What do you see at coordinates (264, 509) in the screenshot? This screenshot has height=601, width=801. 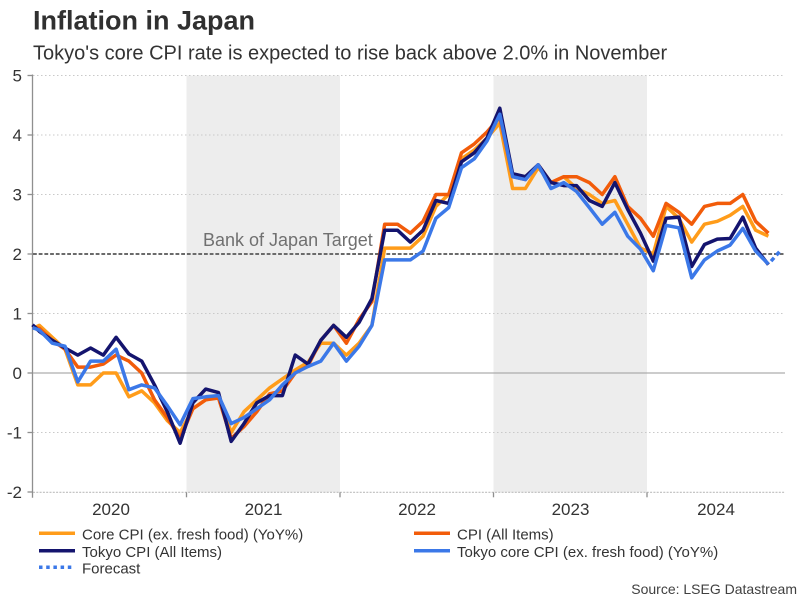 I see `svg-text: 2021` at bounding box center [264, 509].